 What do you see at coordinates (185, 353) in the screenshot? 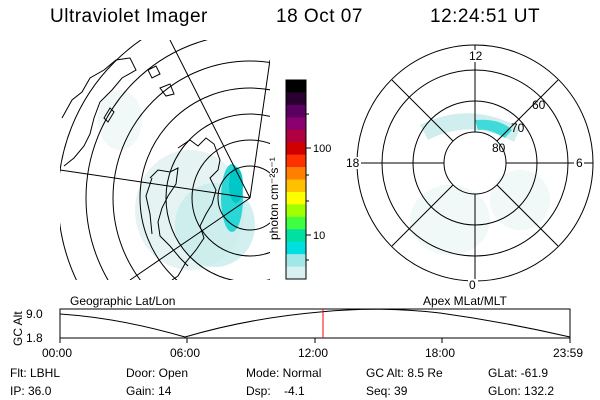
I see `timeline-xtick: 06:00` at bounding box center [185, 353].